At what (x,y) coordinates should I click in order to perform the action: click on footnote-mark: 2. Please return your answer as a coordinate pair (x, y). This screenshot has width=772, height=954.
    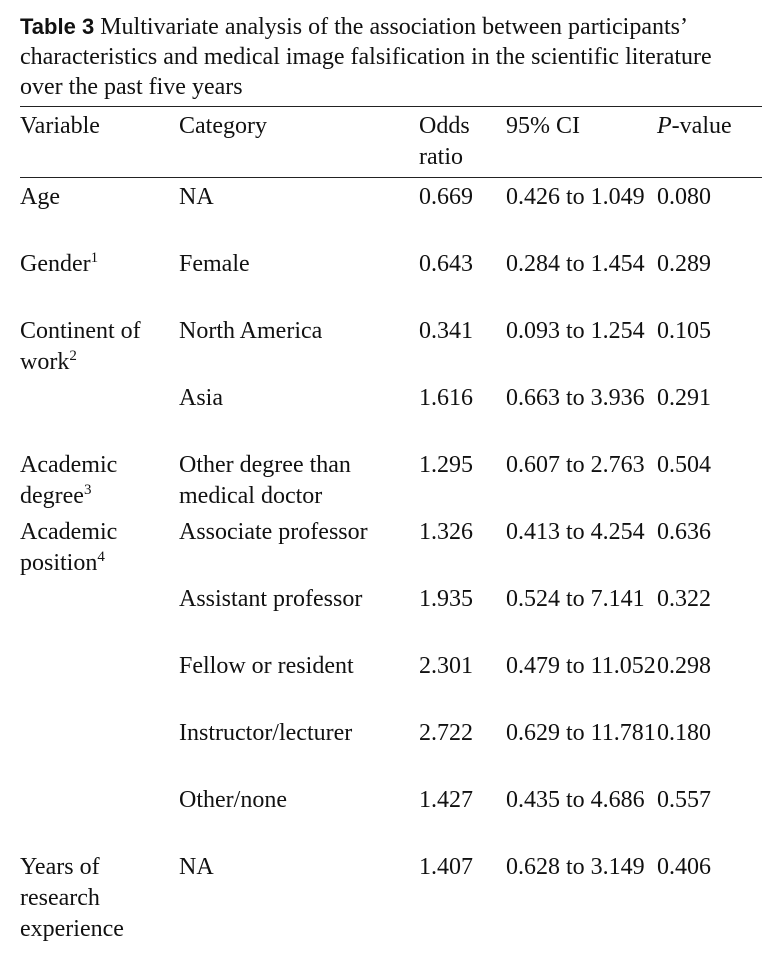
    Looking at the image, I should click on (73, 355).